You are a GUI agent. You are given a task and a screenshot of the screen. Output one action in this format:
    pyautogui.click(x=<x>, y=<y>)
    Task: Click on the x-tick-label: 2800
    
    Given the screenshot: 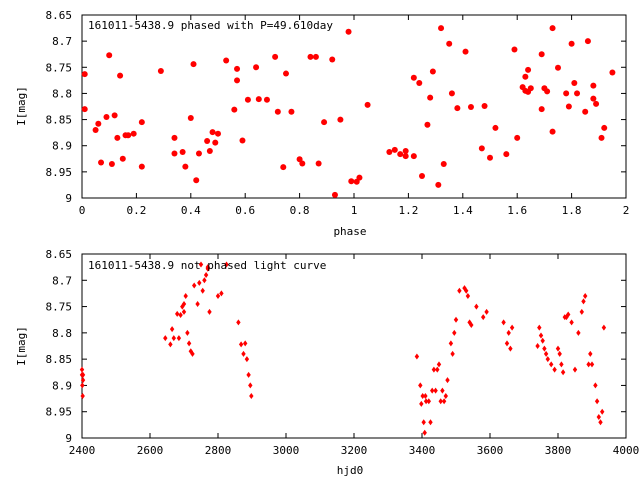 What is the action you would take?
    pyautogui.click(x=218, y=450)
    